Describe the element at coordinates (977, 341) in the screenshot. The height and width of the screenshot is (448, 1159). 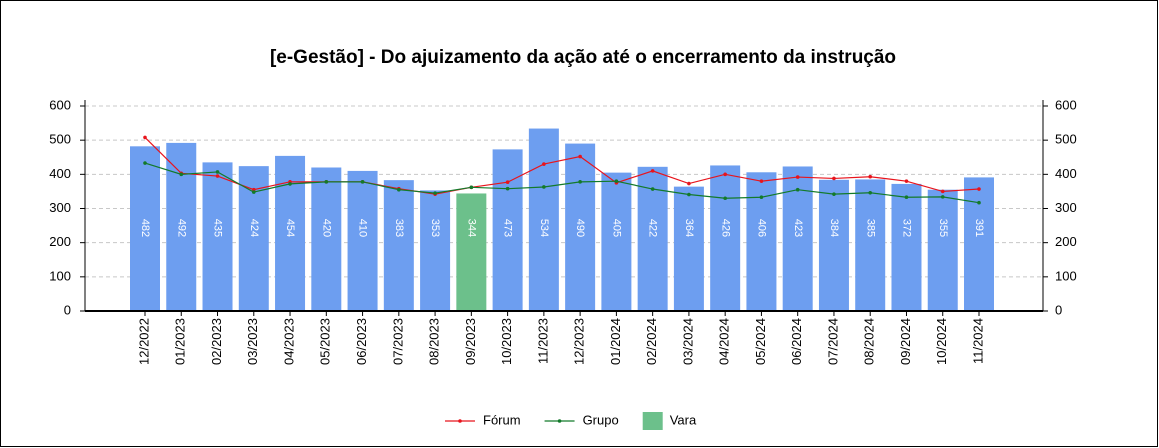
I see `x-tick-label: 11/2024` at that location.